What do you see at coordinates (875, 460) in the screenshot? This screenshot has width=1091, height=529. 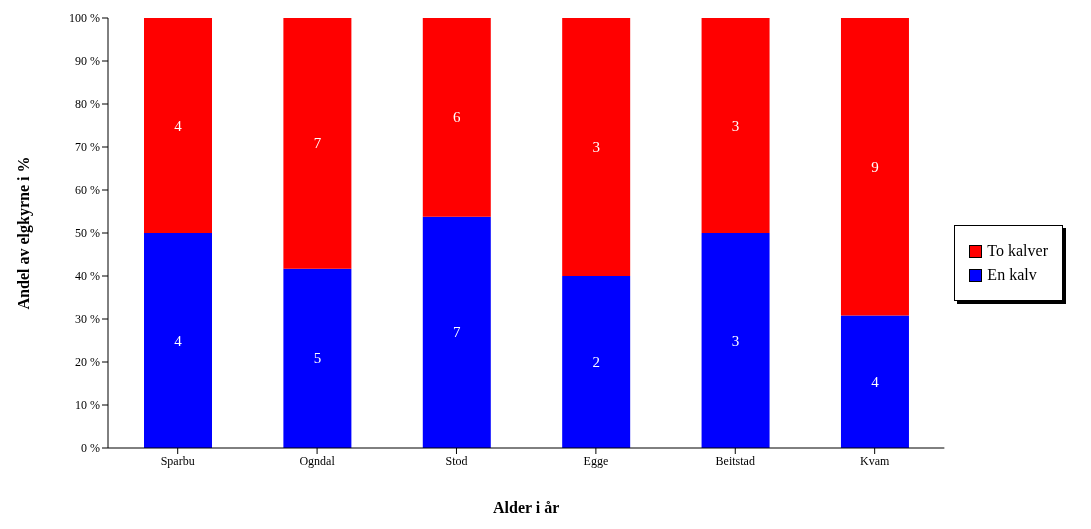 I see `x-tick-label: Kvam` at bounding box center [875, 460].